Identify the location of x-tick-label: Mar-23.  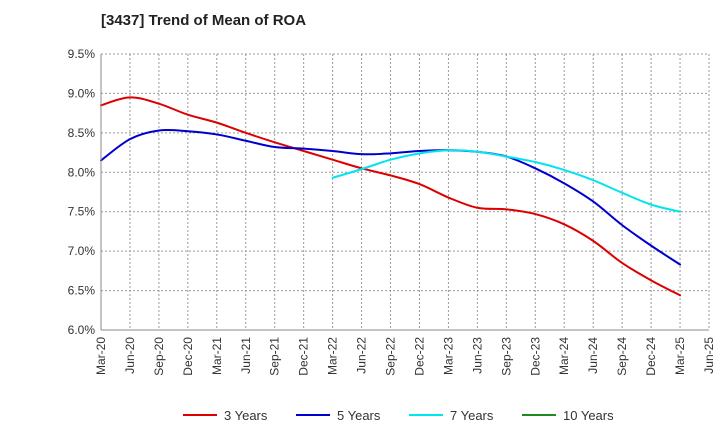
(448, 356).